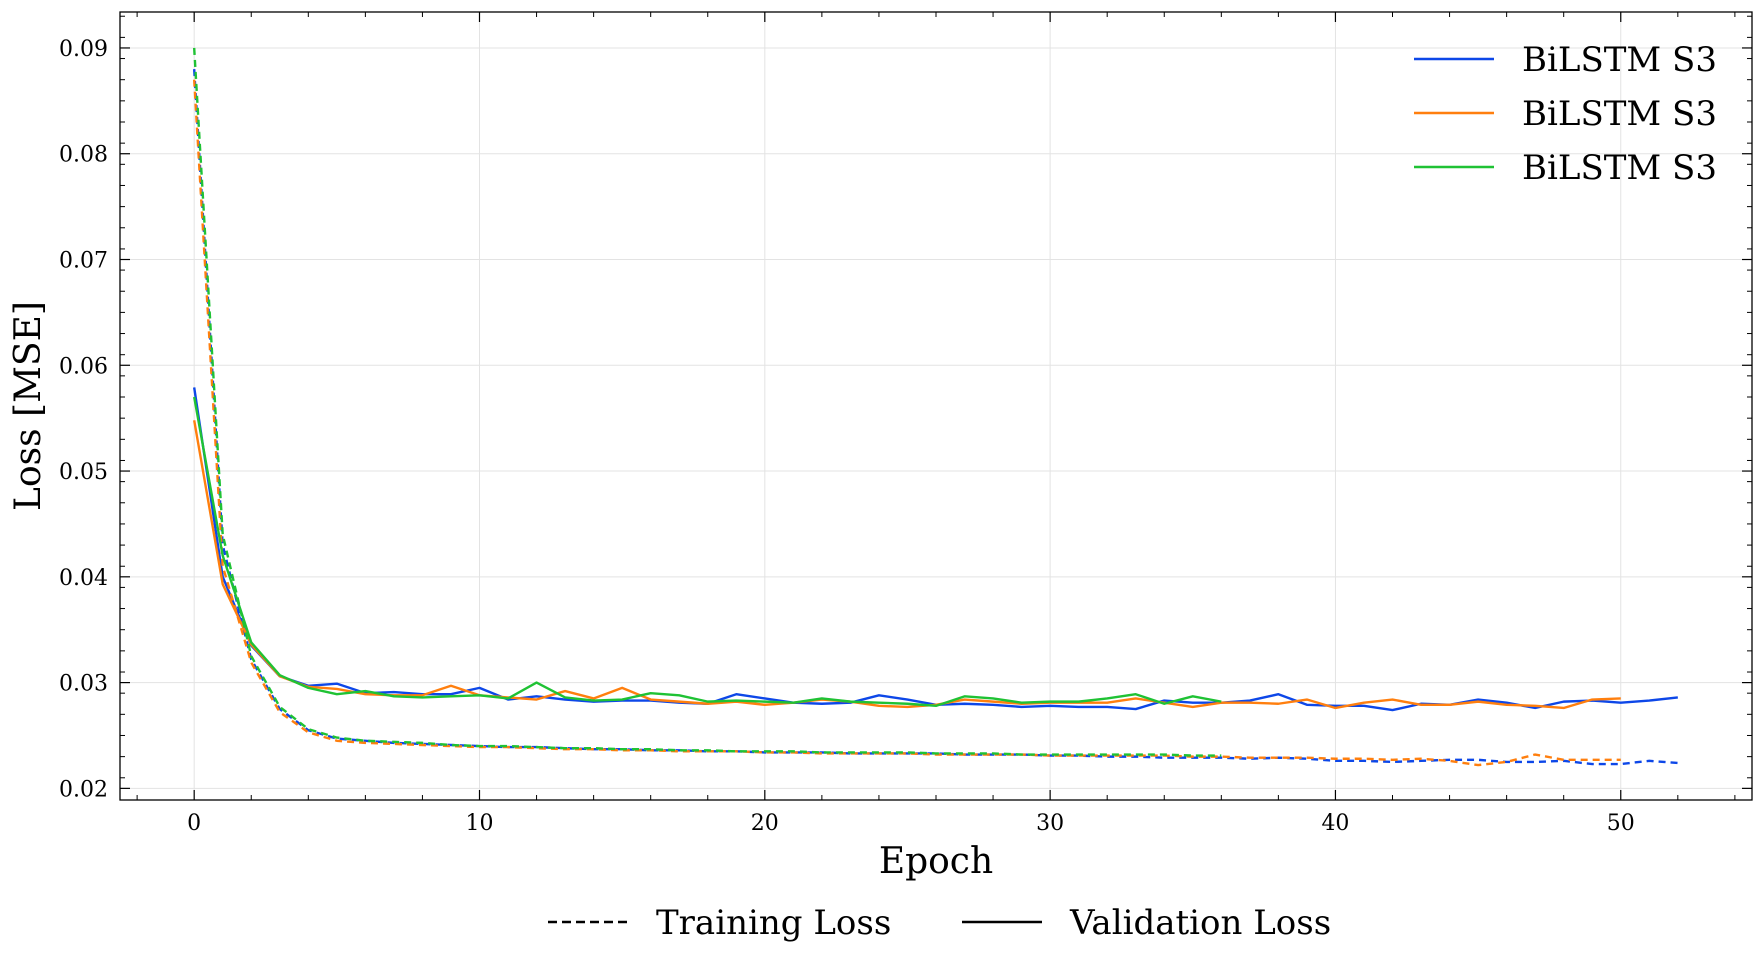 The height and width of the screenshot is (964, 1760). What do you see at coordinates (479, 823) in the screenshot?
I see `x-tick-label: 10` at bounding box center [479, 823].